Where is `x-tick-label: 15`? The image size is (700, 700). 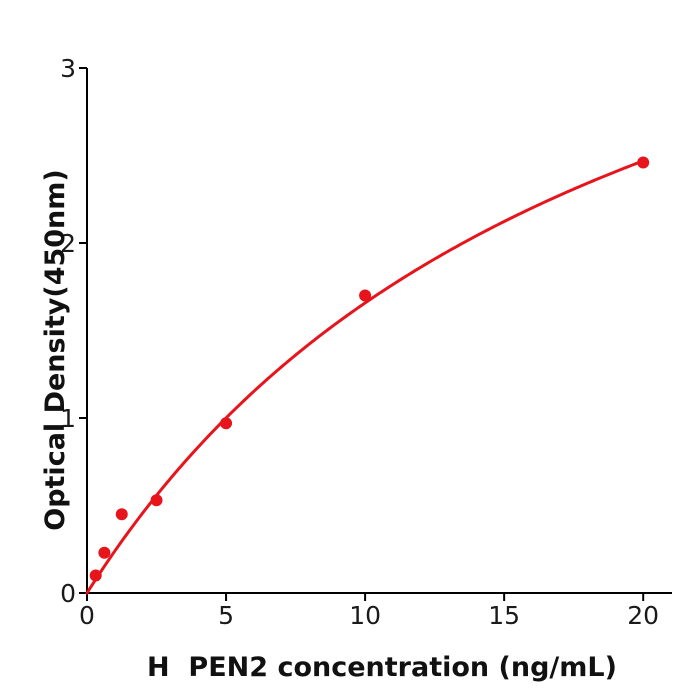 x-tick-label: 15 is located at coordinates (504, 615).